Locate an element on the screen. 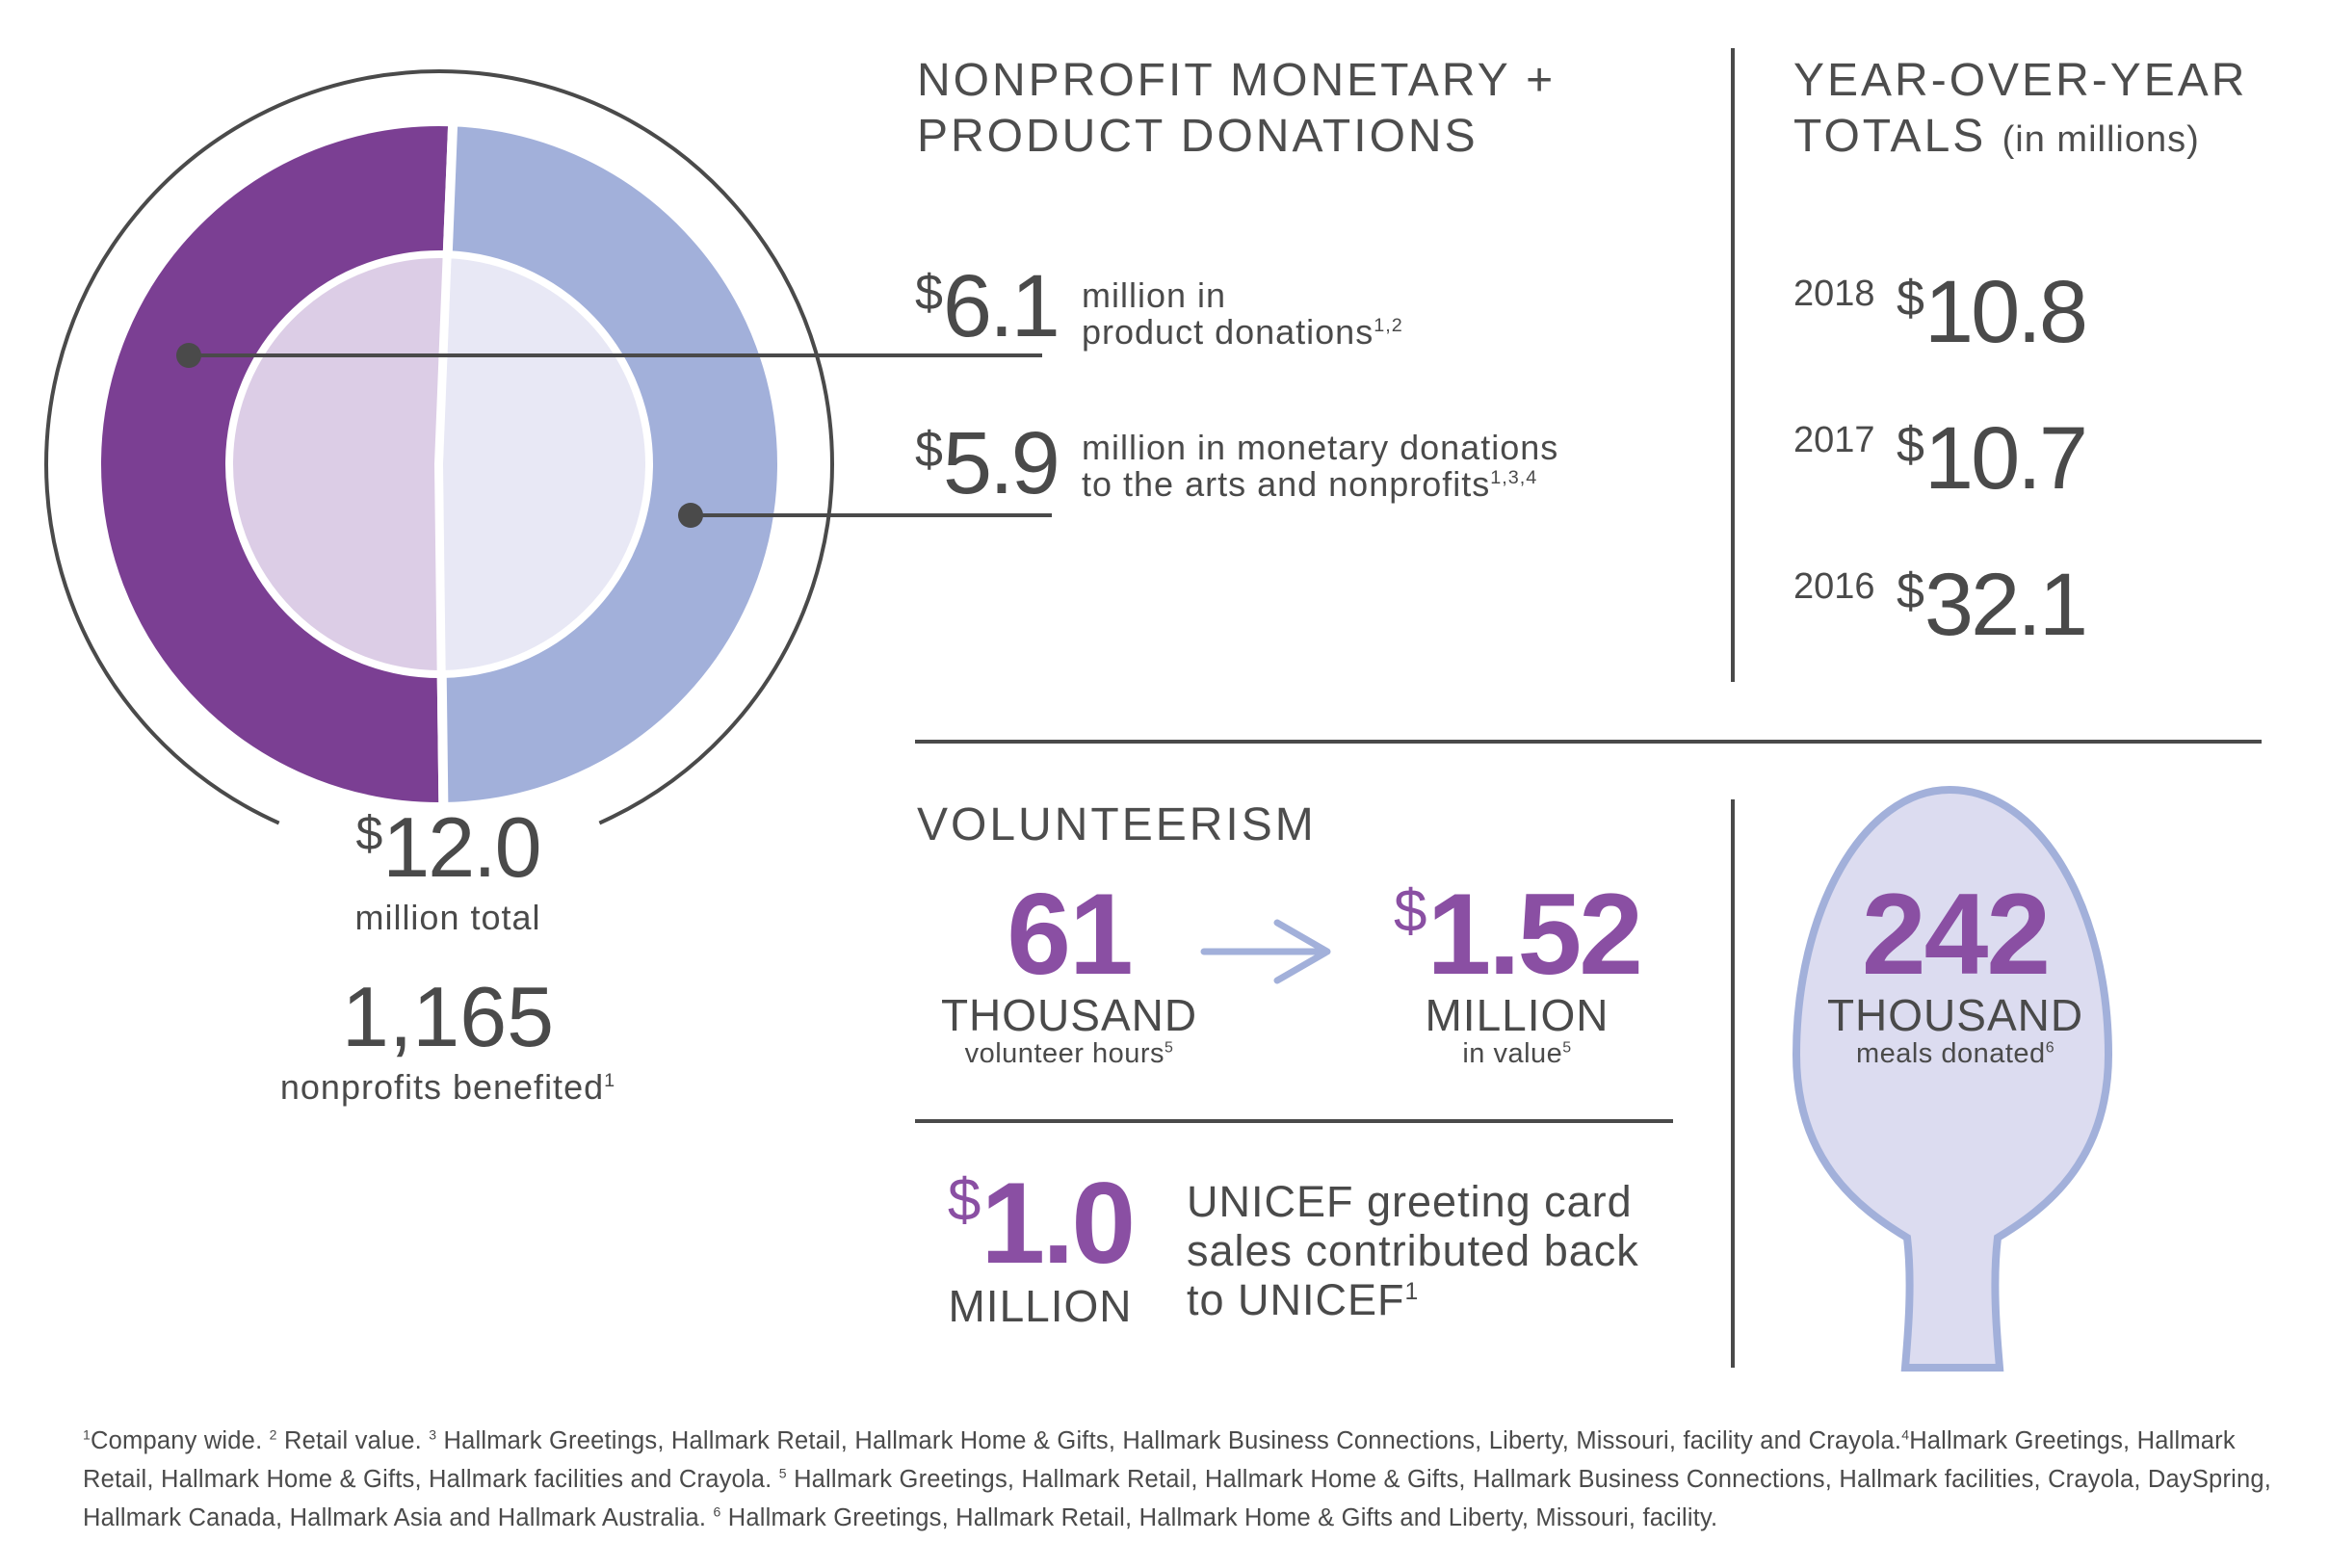 This screenshot has height=1568, width=2329. nonprofits-count: 1,165 is located at coordinates (448, 1016).